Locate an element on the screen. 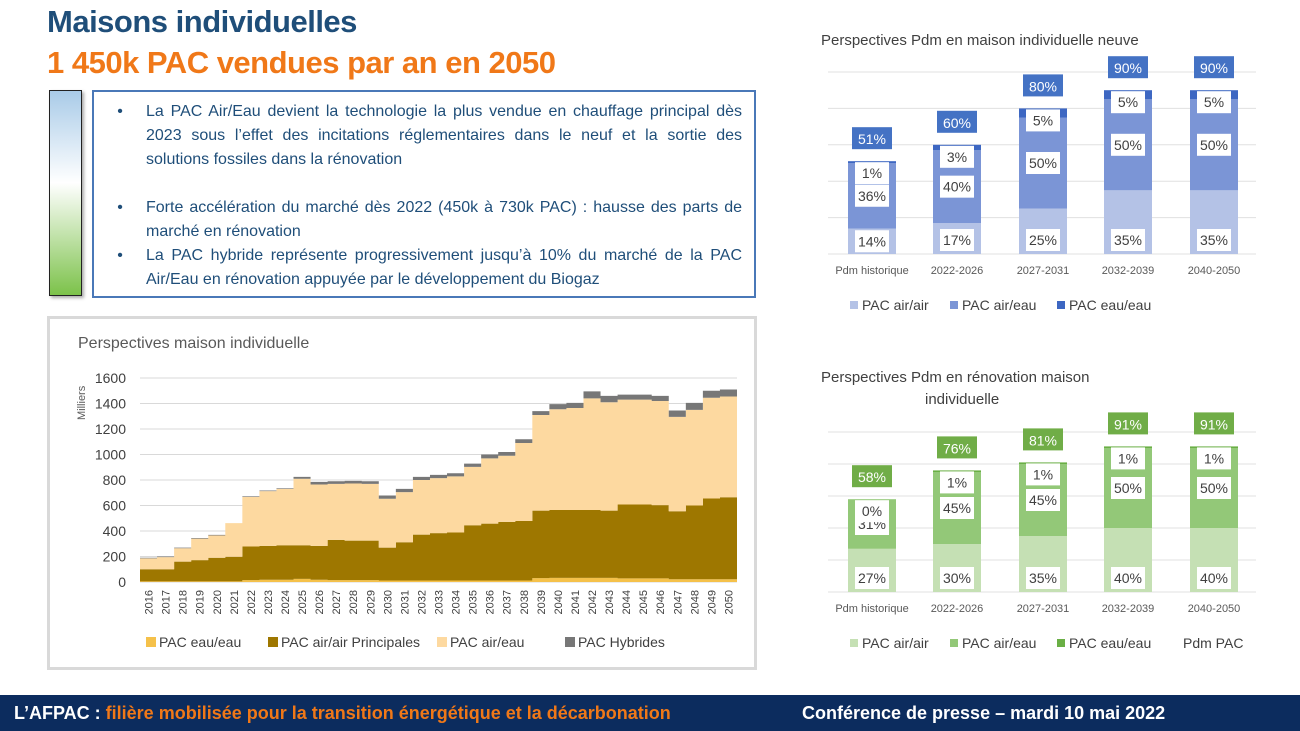 This screenshot has width=1300, height=731. legend-label: PAC air/eau is located at coordinates (999, 643).